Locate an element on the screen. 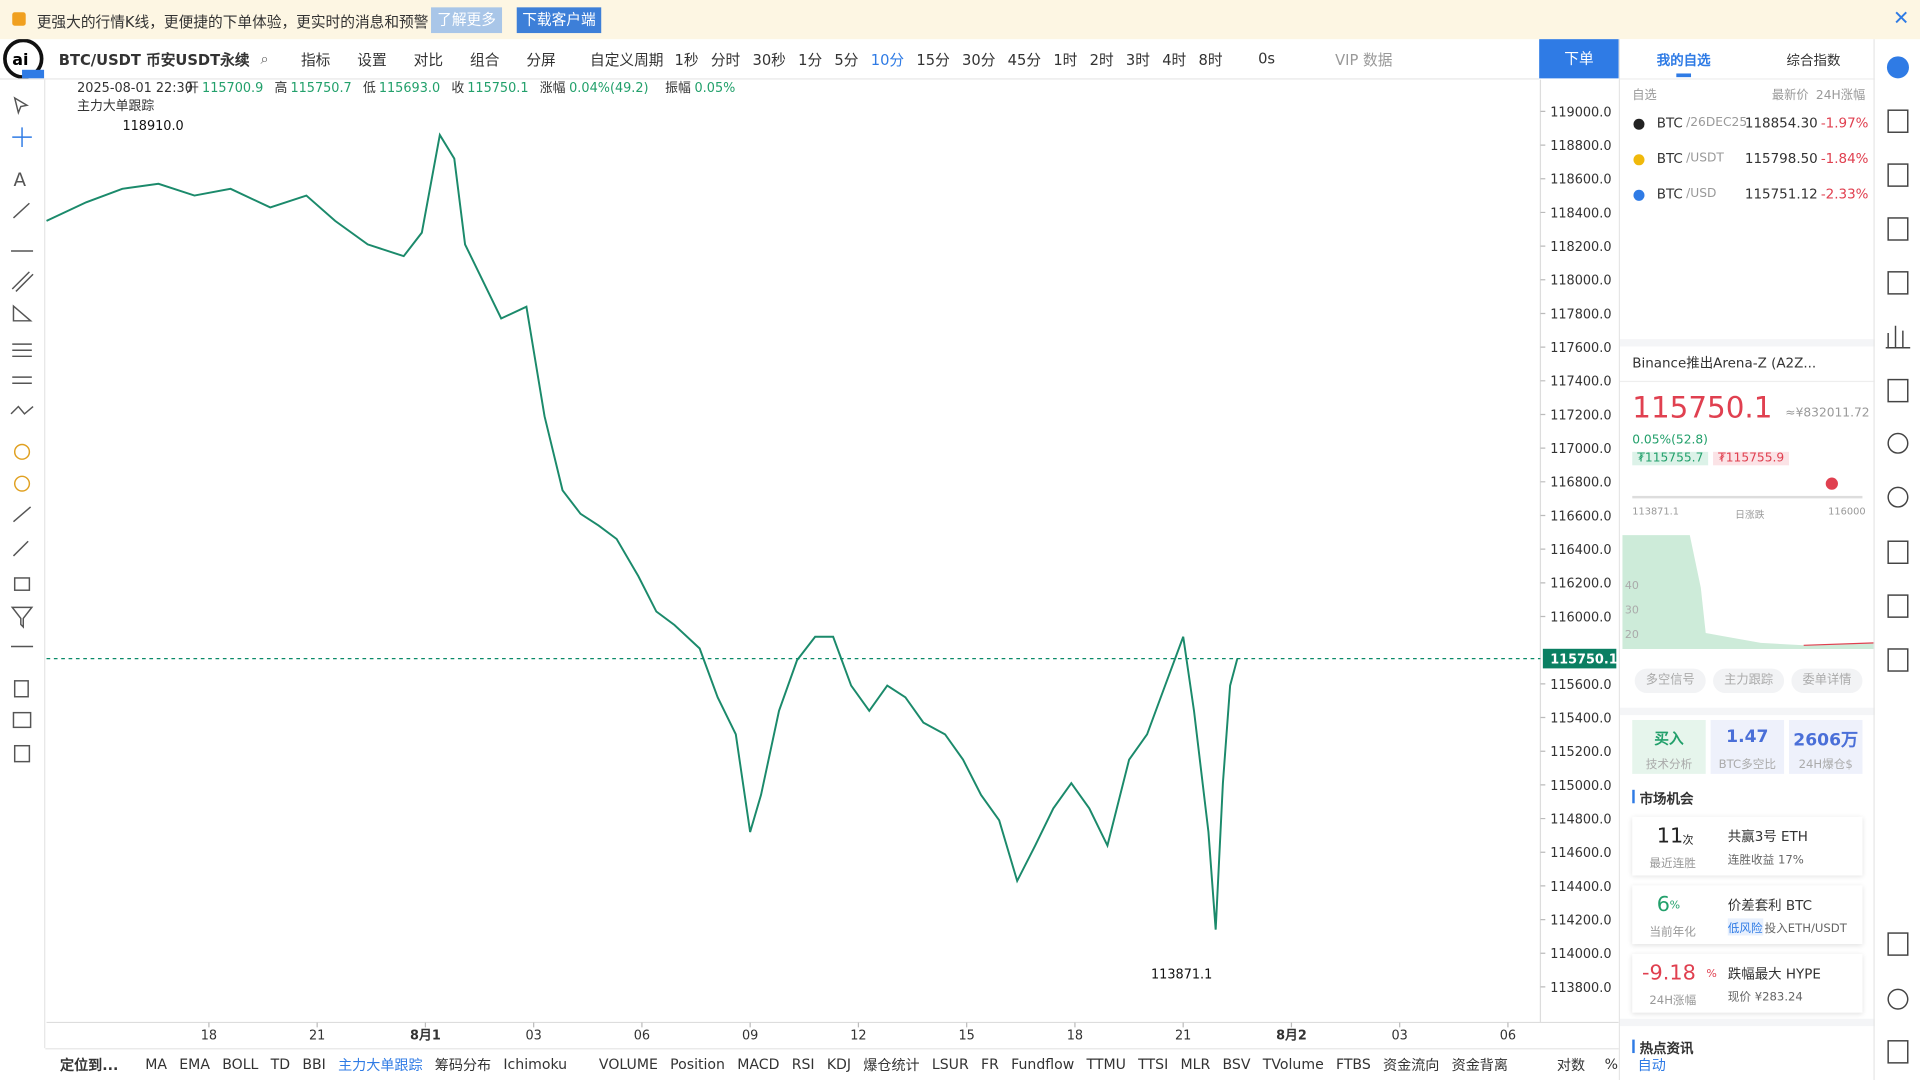 This screenshot has width=1920, height=1081. indicator-button: FR is located at coordinates (990, 1064).